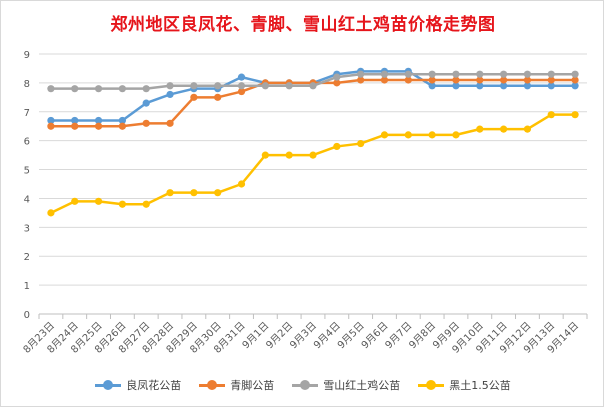  What do you see at coordinates (27, 113) in the screenshot?
I see `y-tick-label: 7` at bounding box center [27, 113].